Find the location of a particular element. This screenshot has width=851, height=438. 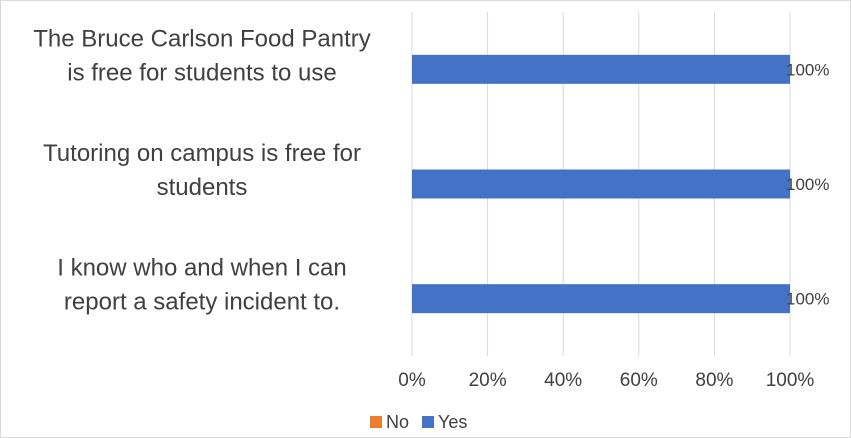

x-tick-label: 40% is located at coordinates (563, 380).